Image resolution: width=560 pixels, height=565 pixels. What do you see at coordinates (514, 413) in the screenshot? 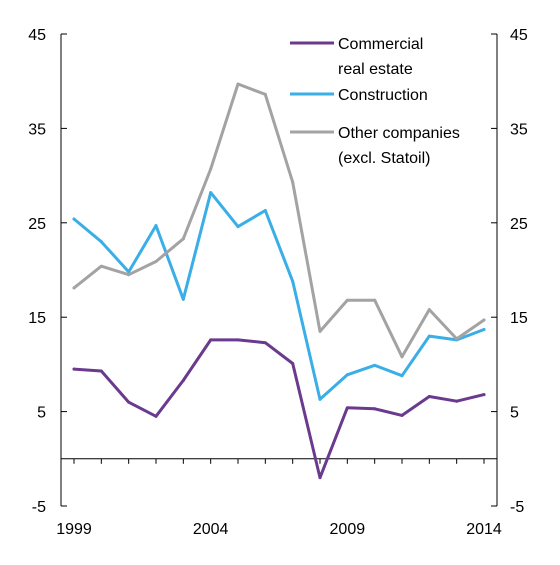
I see `y-tick-label-right: 5` at bounding box center [514, 413].